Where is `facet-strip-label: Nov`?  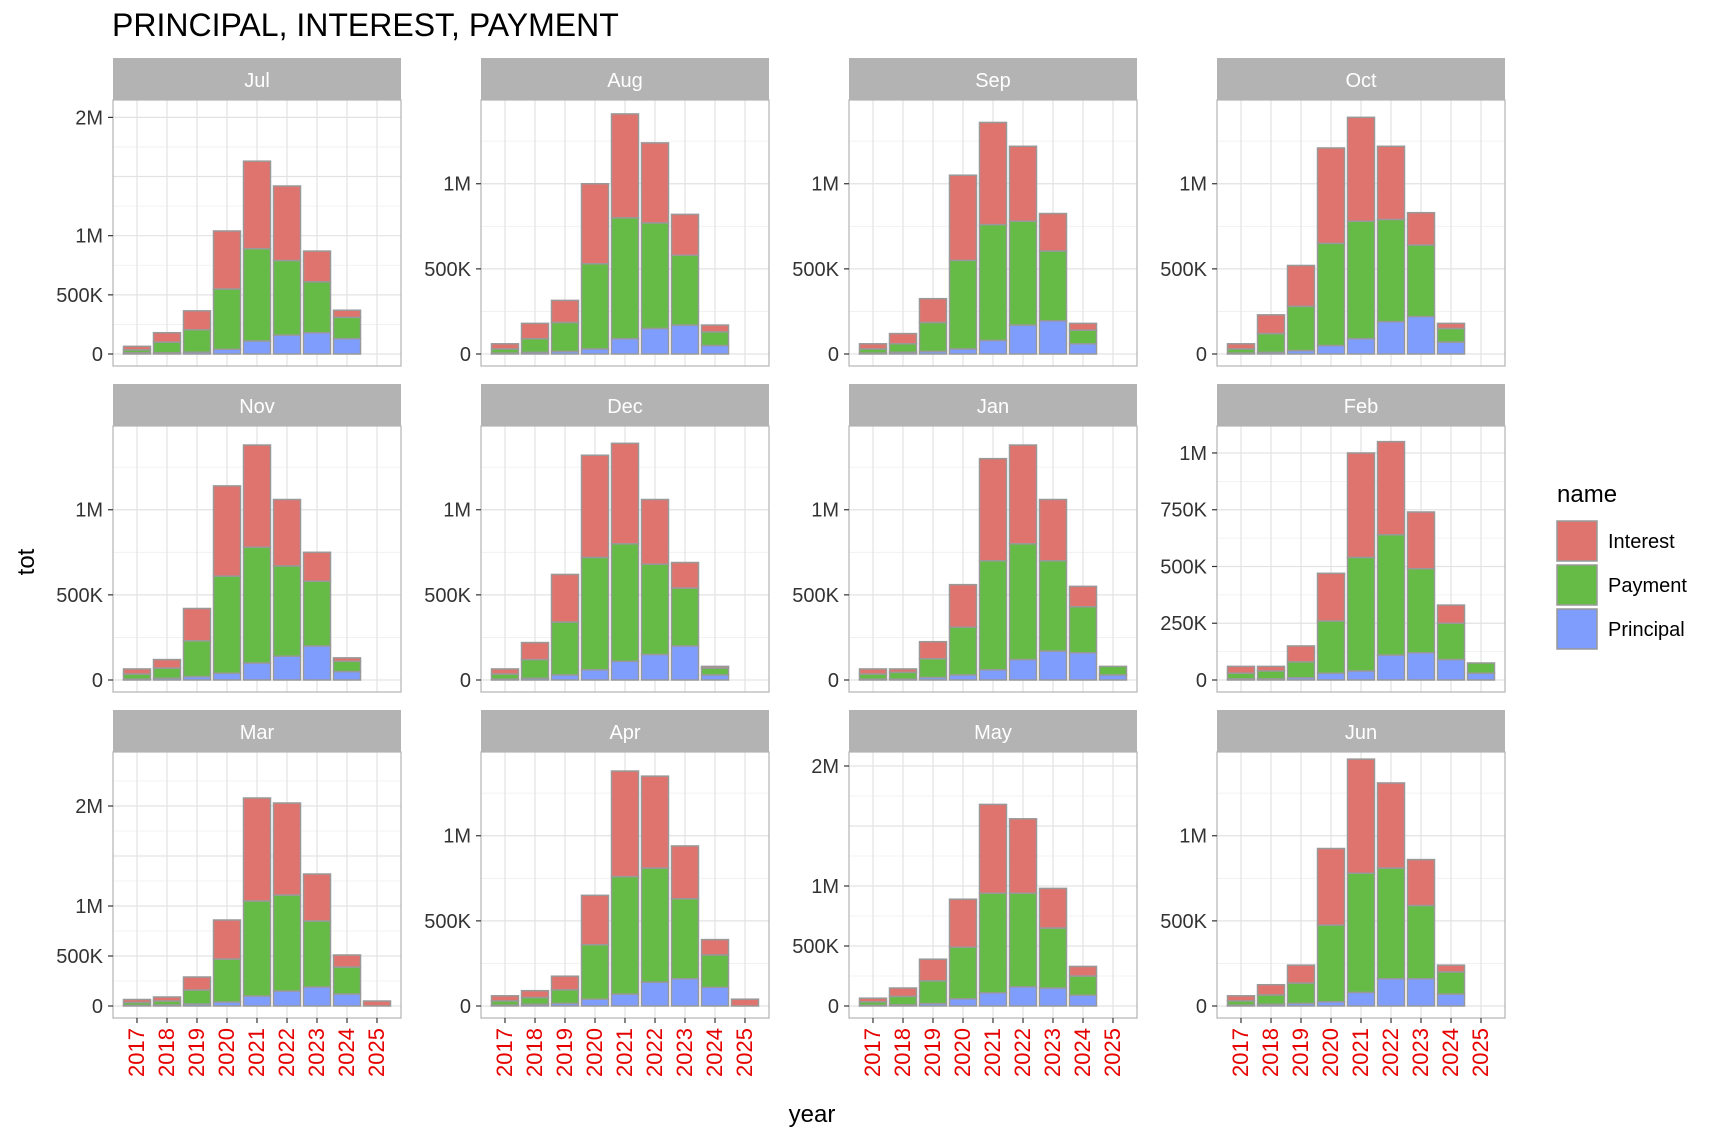 facet-strip-label: Nov is located at coordinates (257, 407).